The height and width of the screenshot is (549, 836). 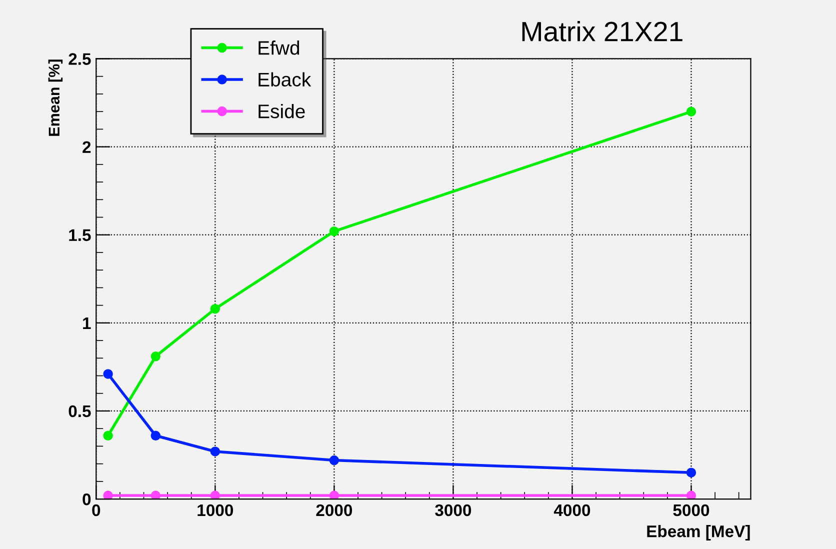 I want to click on y-tick-label: 0.5, so click(x=79, y=411).